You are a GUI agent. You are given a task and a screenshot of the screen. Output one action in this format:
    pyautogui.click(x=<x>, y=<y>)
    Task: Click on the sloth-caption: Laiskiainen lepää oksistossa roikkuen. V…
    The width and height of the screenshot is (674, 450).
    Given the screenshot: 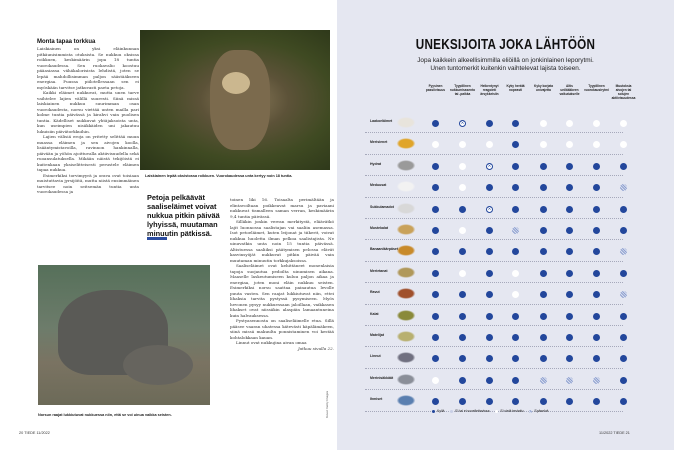 What is the action you would take?
    pyautogui.click(x=219, y=176)
    